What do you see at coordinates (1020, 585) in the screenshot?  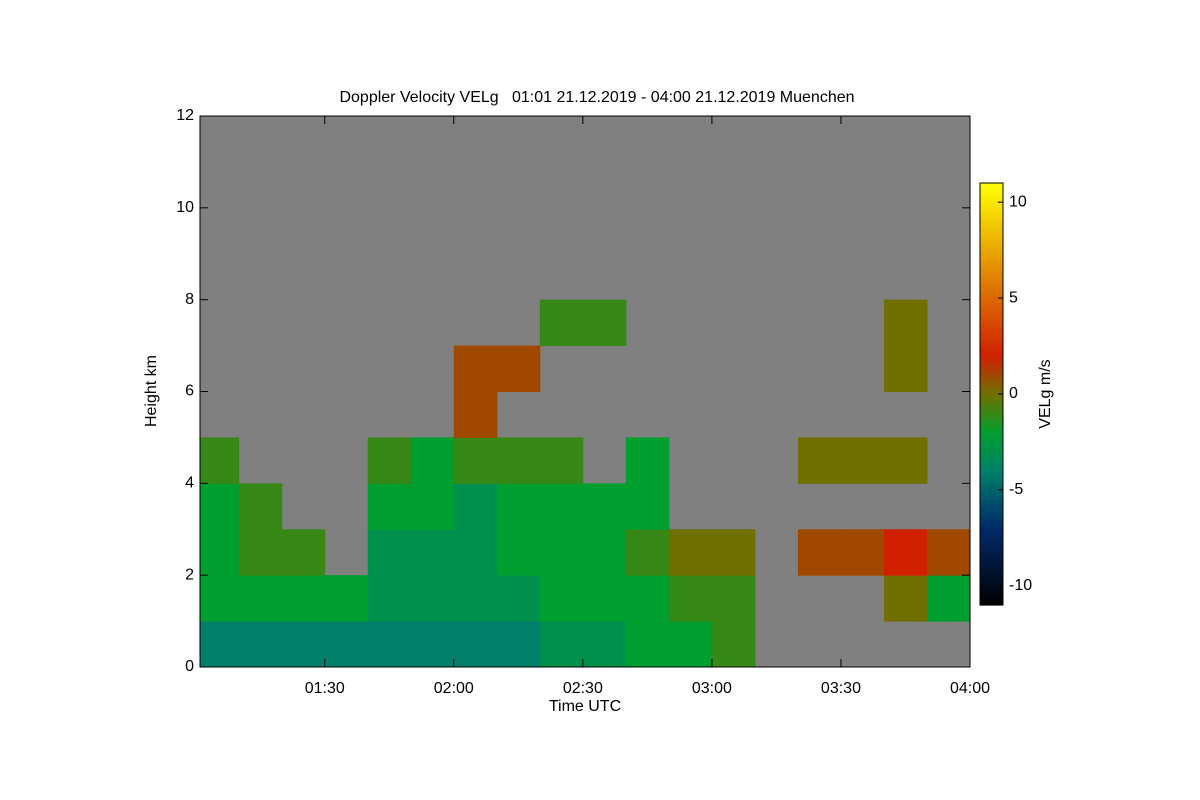 I see `colorbar-tick-label: -10` at bounding box center [1020, 585].